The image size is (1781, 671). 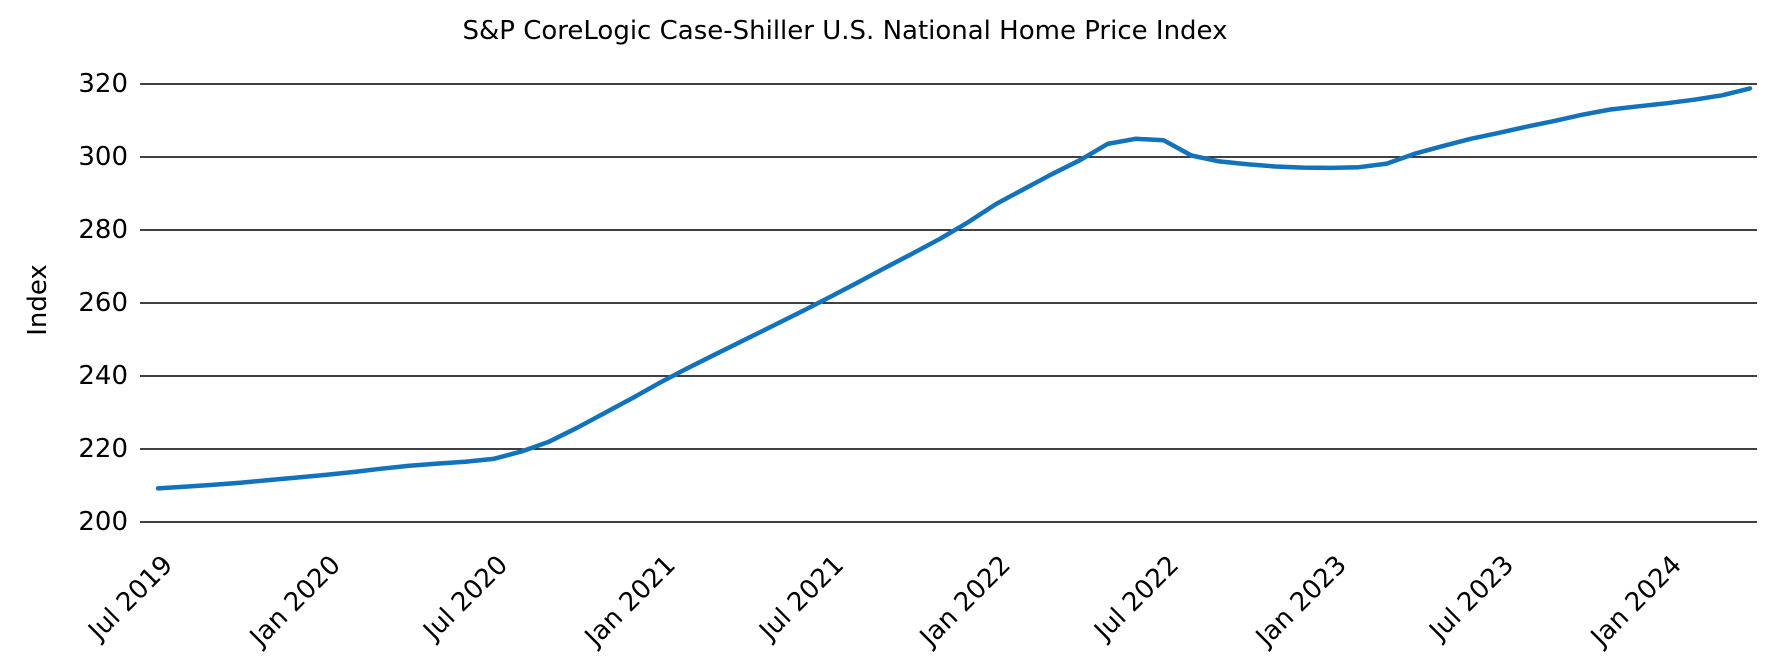 What do you see at coordinates (103, 84) in the screenshot?
I see `y-tick-label: 320` at bounding box center [103, 84].